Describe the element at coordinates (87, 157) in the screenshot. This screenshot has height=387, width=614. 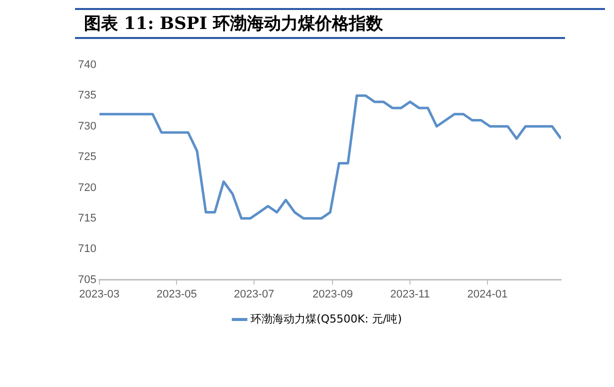
I see `y-tick-label: 725` at that location.